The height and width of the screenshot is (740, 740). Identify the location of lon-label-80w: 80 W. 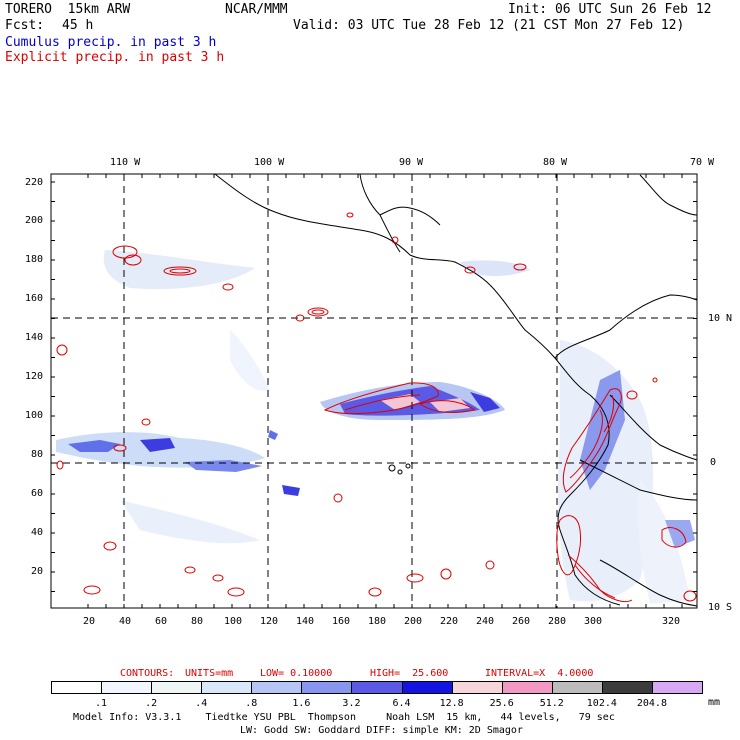
(555, 162).